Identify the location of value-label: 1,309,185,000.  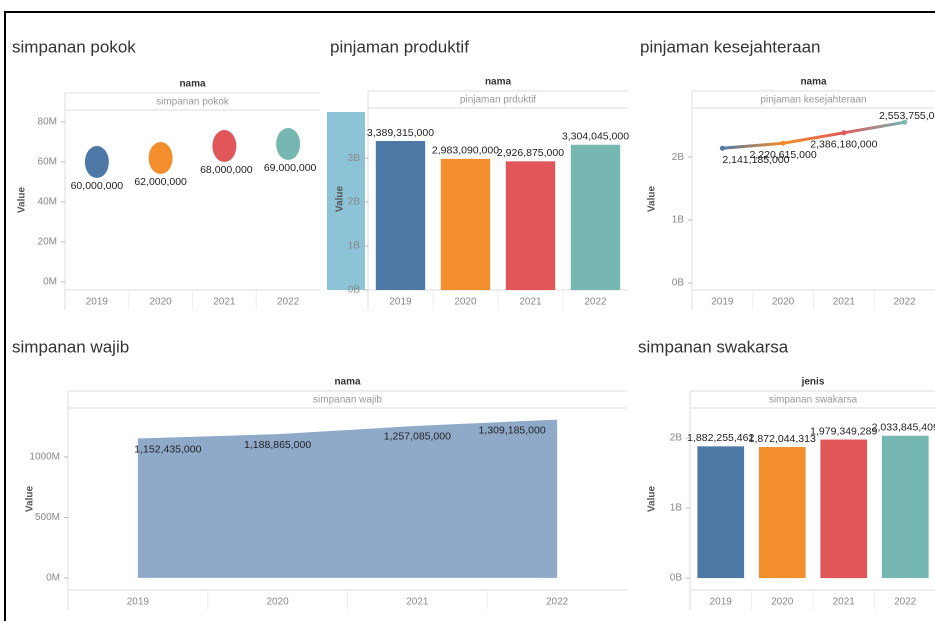
(512, 430).